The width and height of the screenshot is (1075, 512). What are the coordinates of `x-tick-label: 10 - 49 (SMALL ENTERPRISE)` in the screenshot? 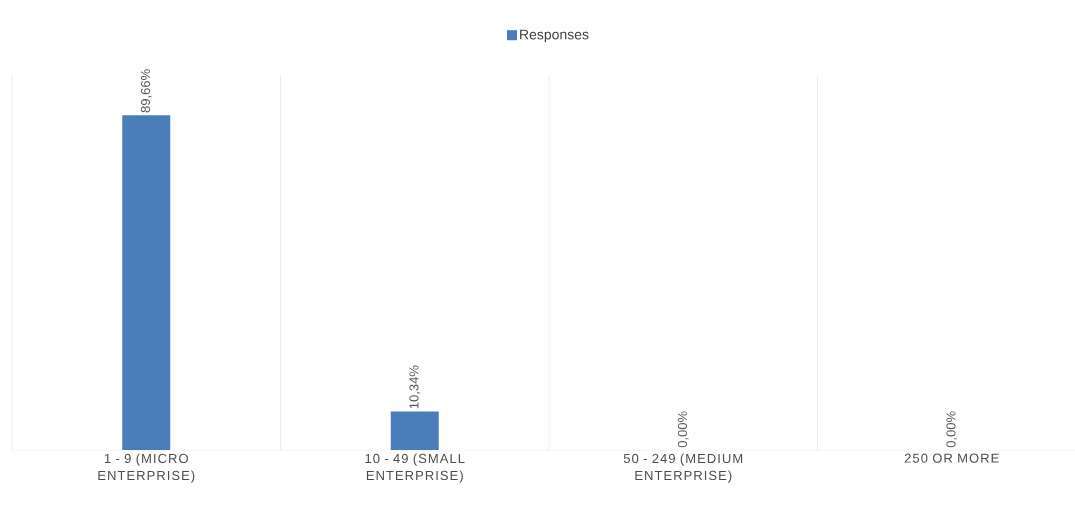 It's located at (415, 468).